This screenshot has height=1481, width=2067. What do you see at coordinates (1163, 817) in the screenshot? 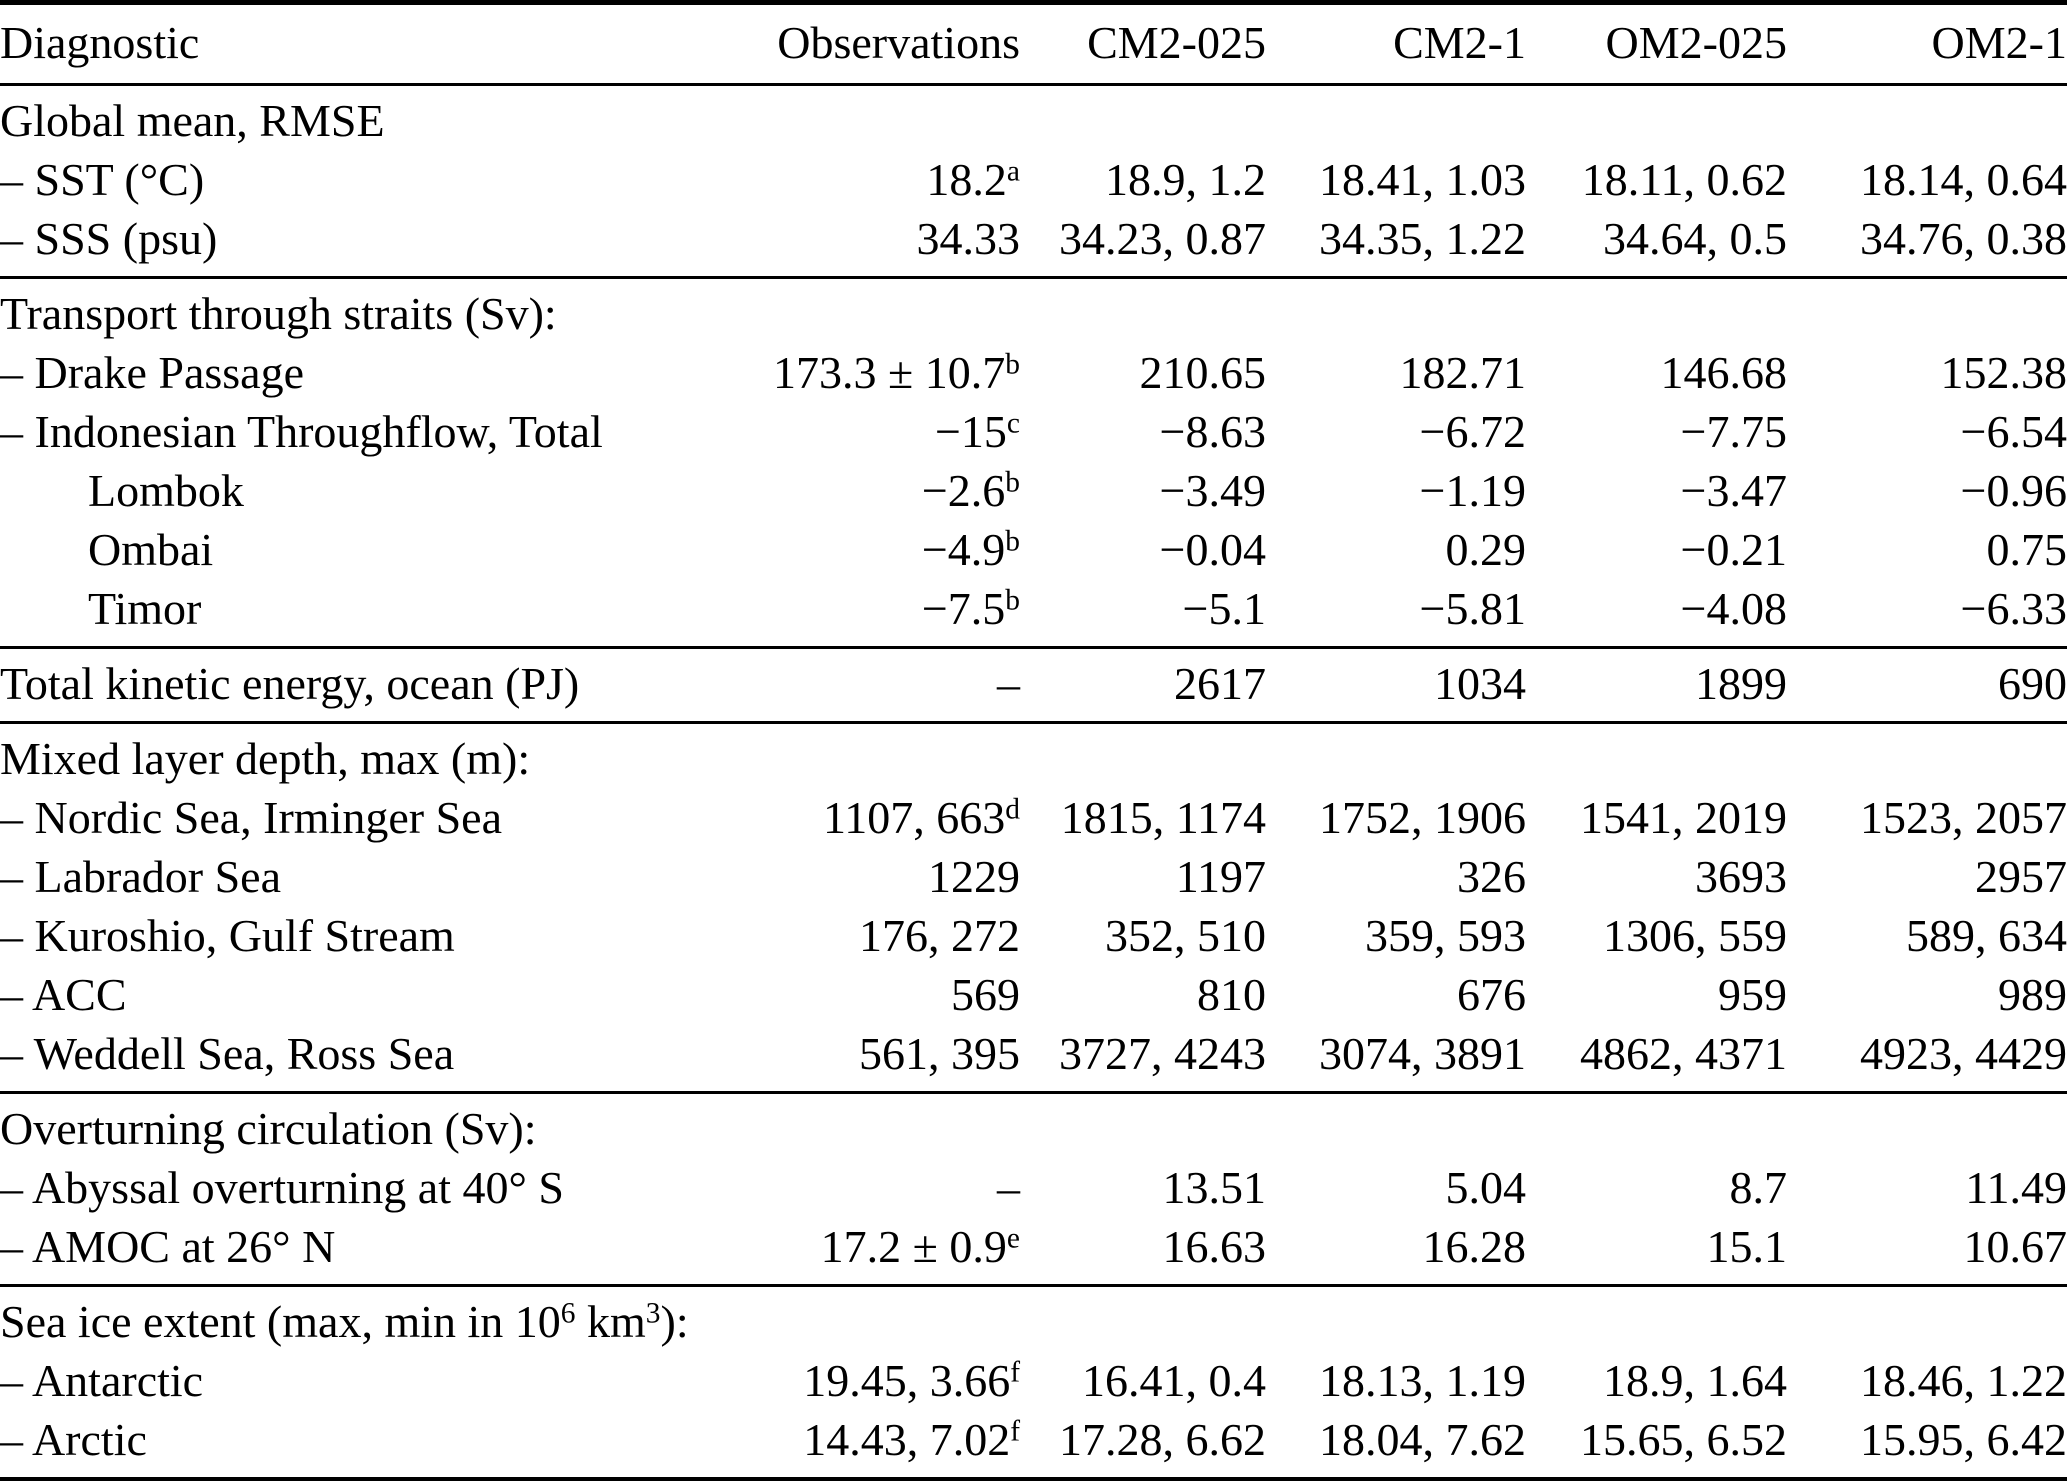
I see `value-cell: 1815, 1174` at bounding box center [1163, 817].